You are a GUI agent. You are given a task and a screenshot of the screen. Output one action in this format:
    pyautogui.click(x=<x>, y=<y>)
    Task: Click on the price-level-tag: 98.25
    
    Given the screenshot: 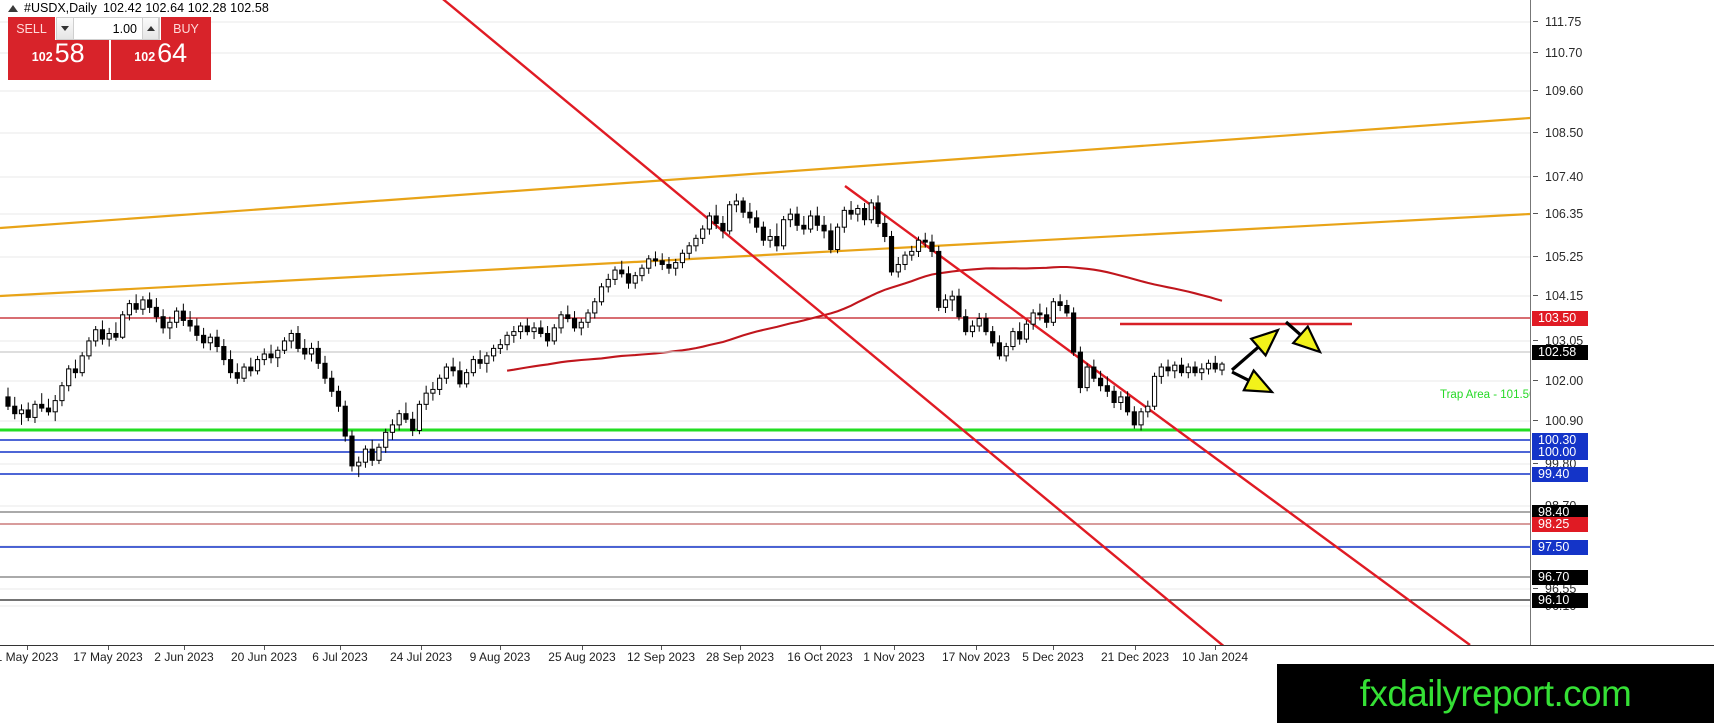 What is the action you would take?
    pyautogui.click(x=1560, y=524)
    